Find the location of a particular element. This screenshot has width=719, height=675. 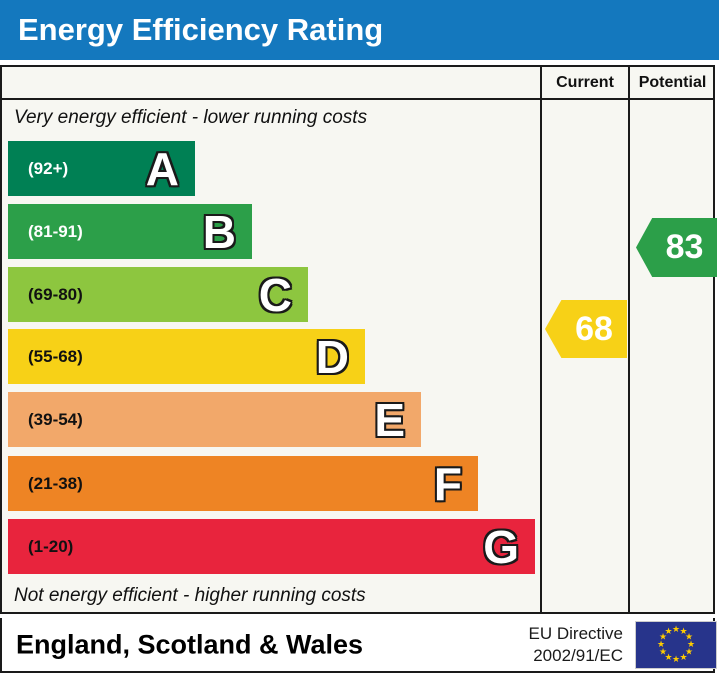

current-rating-pointer: 68 is located at coordinates (586, 329).